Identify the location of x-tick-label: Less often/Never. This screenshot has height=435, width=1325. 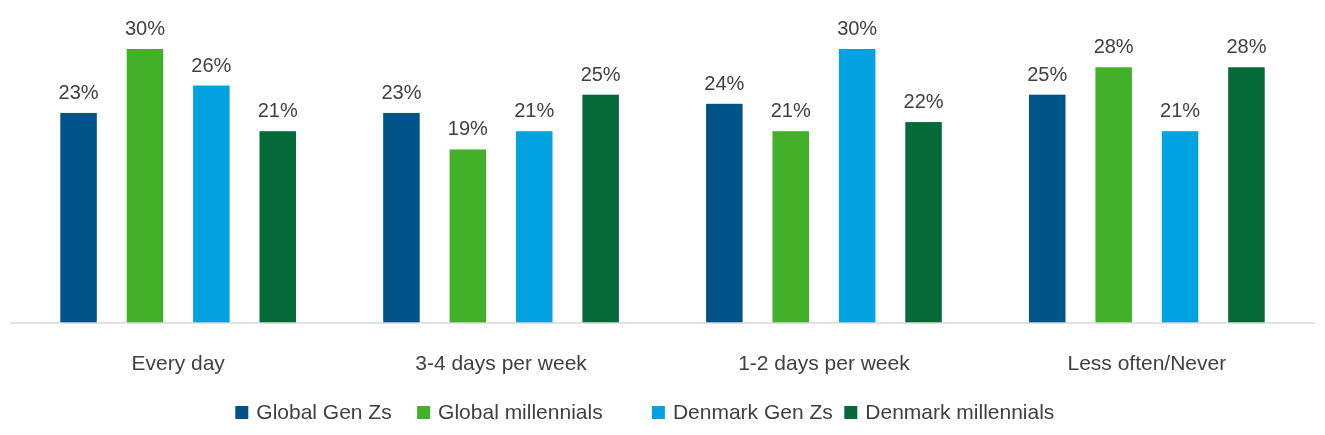
(1147, 362).